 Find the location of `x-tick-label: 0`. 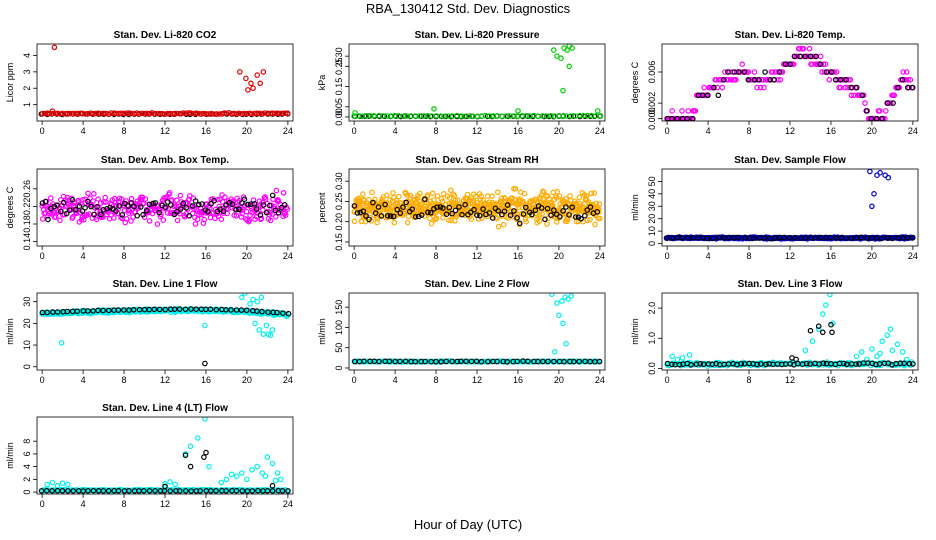

x-tick-label: 0 is located at coordinates (354, 131).